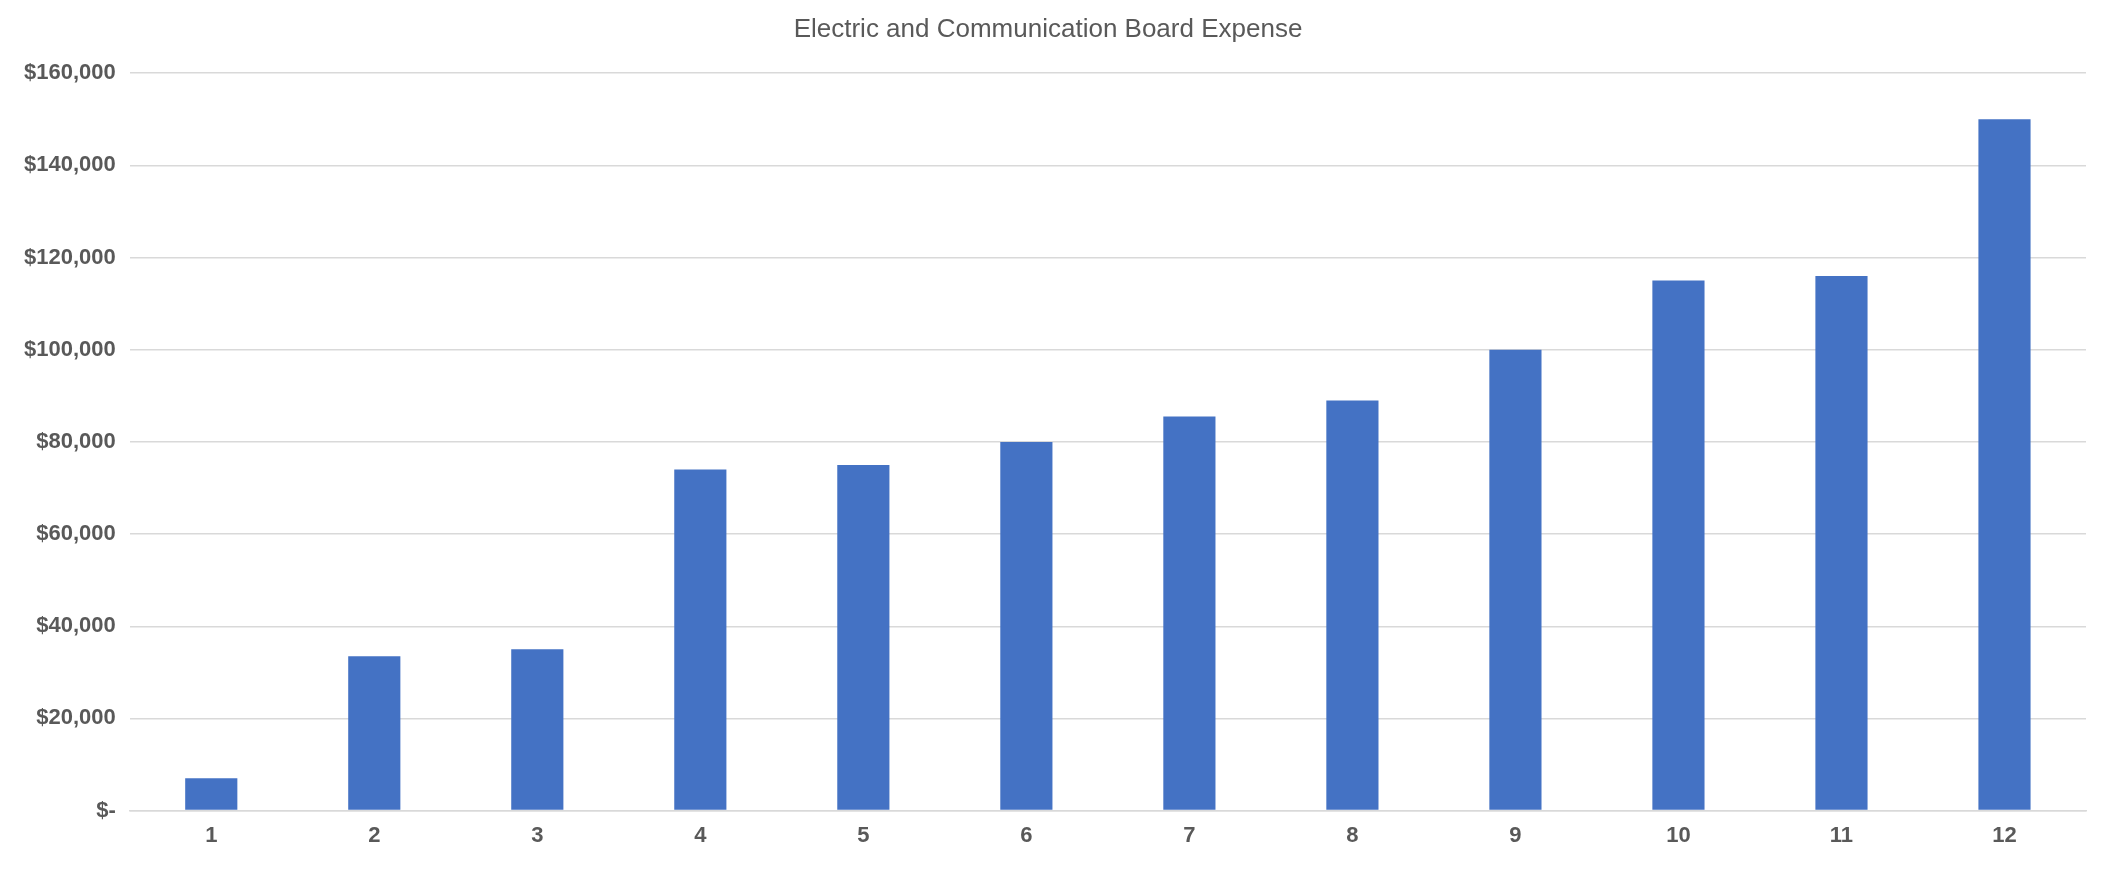 This screenshot has height=869, width=2126. I want to click on y-tick-label: $40,000, so click(76, 625).